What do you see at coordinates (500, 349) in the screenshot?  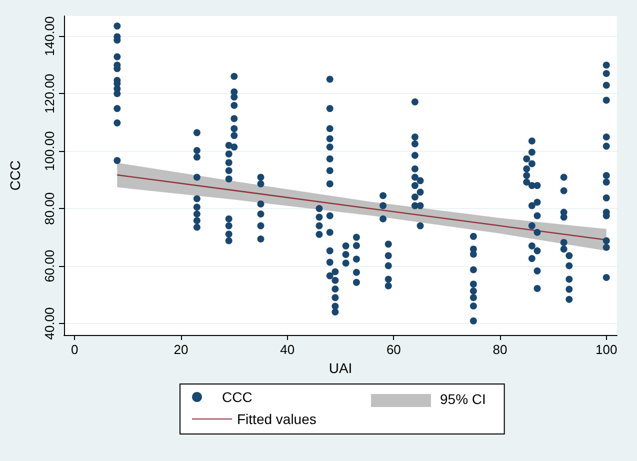 I see `x-tick-label: 80` at bounding box center [500, 349].